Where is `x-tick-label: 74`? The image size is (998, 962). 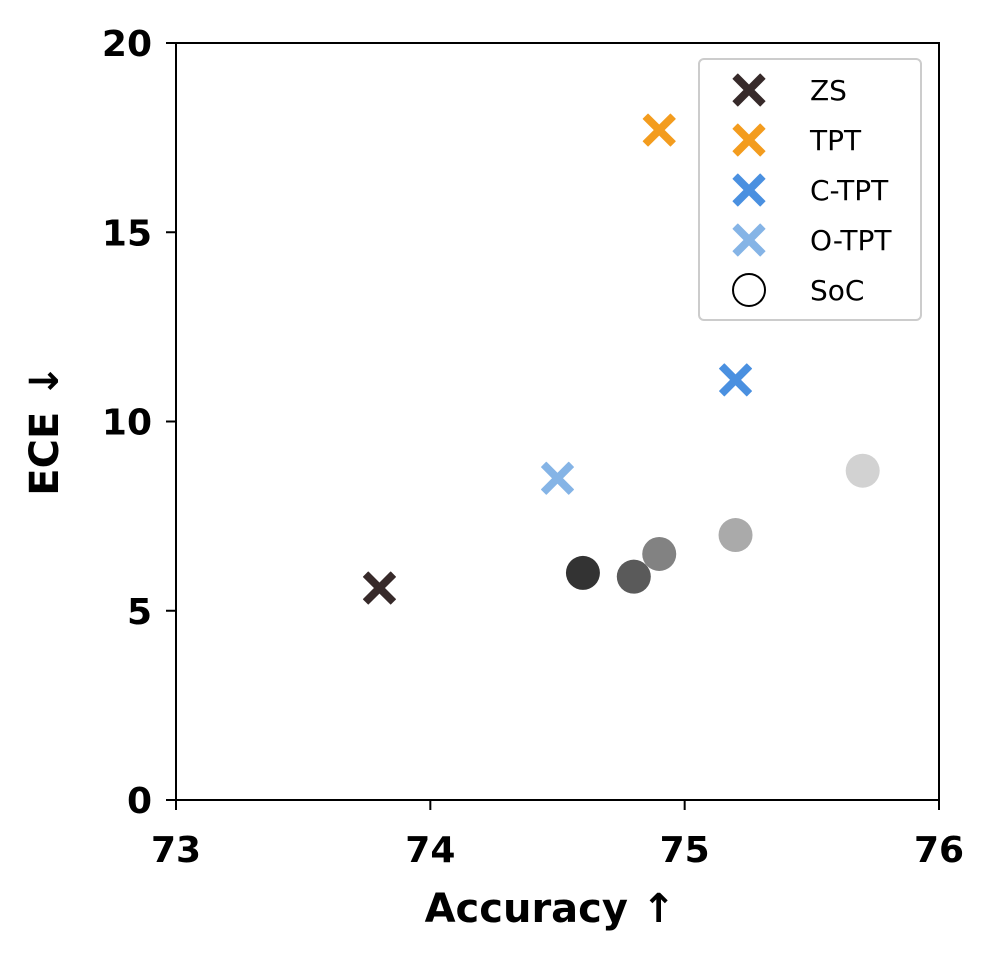
x-tick-label: 74 is located at coordinates (430, 850).